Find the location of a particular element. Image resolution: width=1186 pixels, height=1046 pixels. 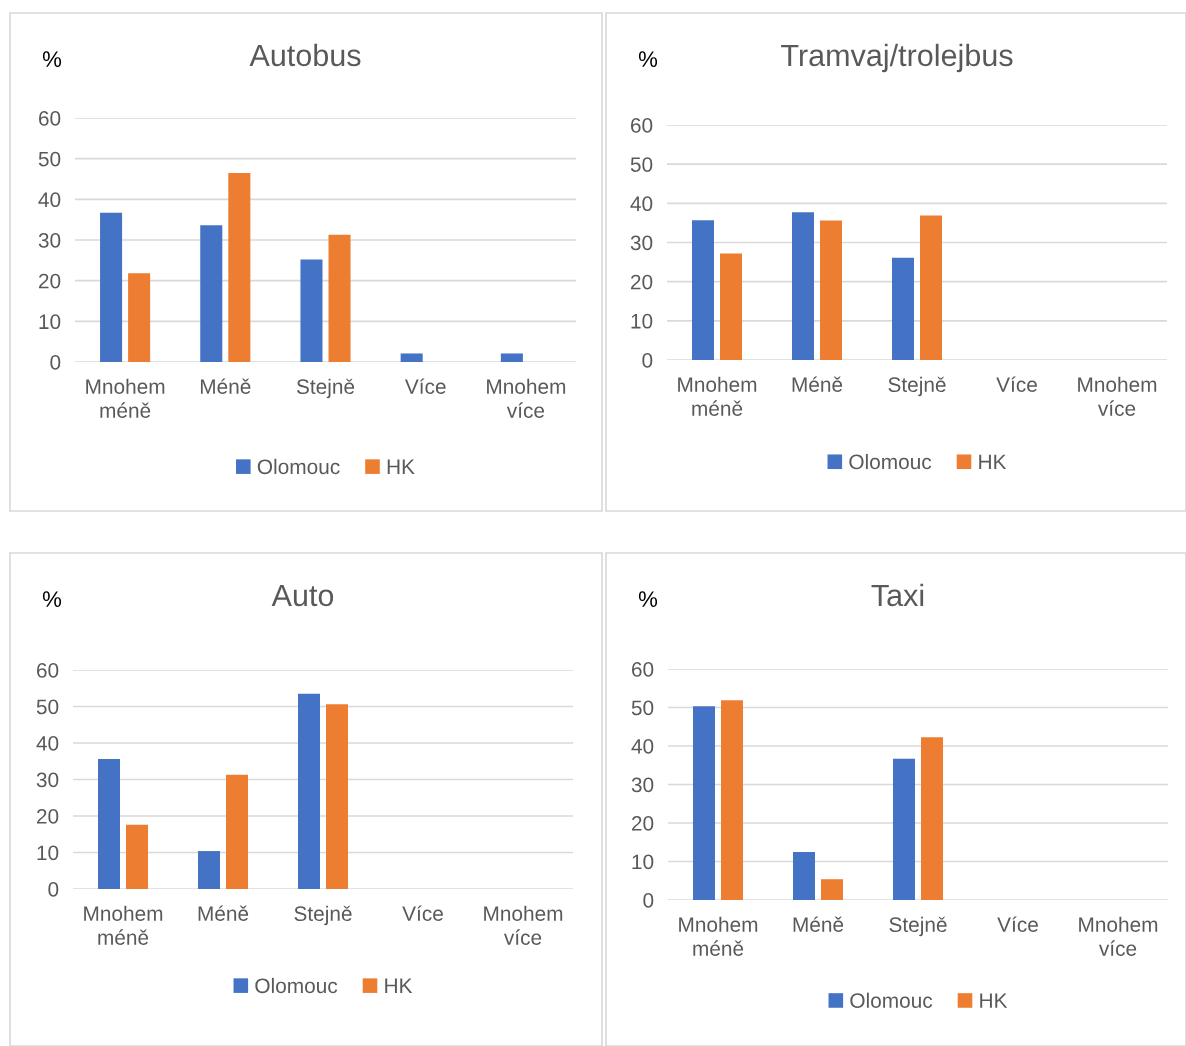

chart-title: Auto is located at coordinates (302, 595).